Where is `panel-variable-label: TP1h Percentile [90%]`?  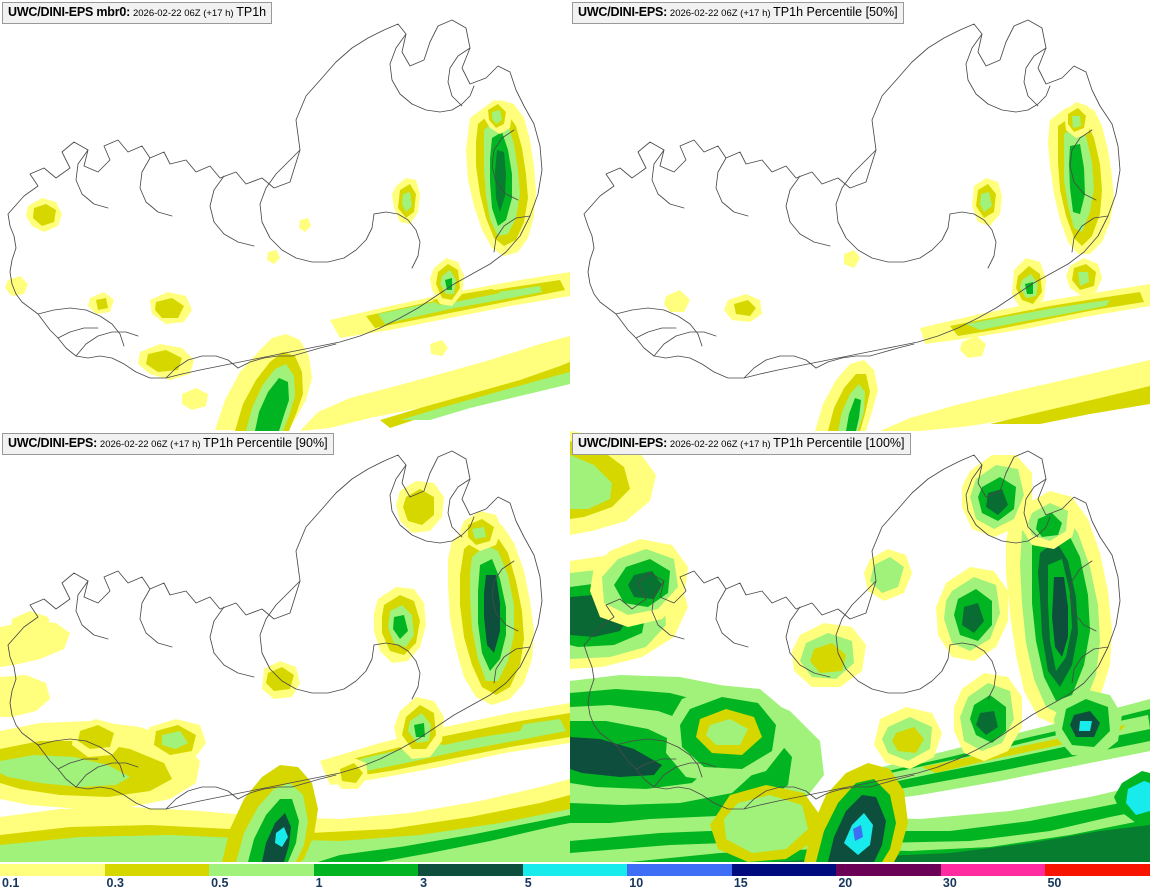 panel-variable-label: TP1h Percentile [90%] is located at coordinates (265, 443).